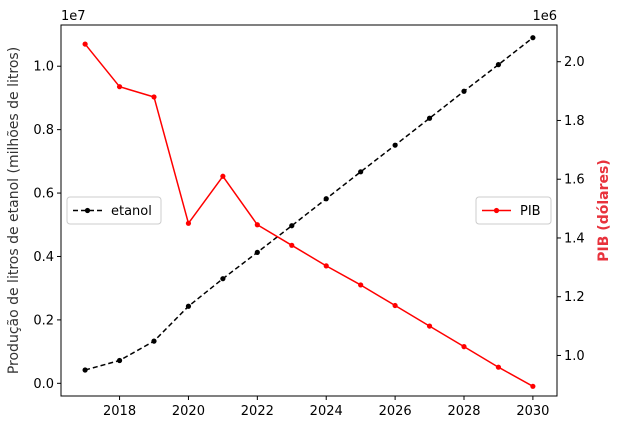 Image resolution: width=618 pixels, height=428 pixels. What do you see at coordinates (87, 210) in the screenshot?
I see `legend-etanol-marker` at bounding box center [87, 210].